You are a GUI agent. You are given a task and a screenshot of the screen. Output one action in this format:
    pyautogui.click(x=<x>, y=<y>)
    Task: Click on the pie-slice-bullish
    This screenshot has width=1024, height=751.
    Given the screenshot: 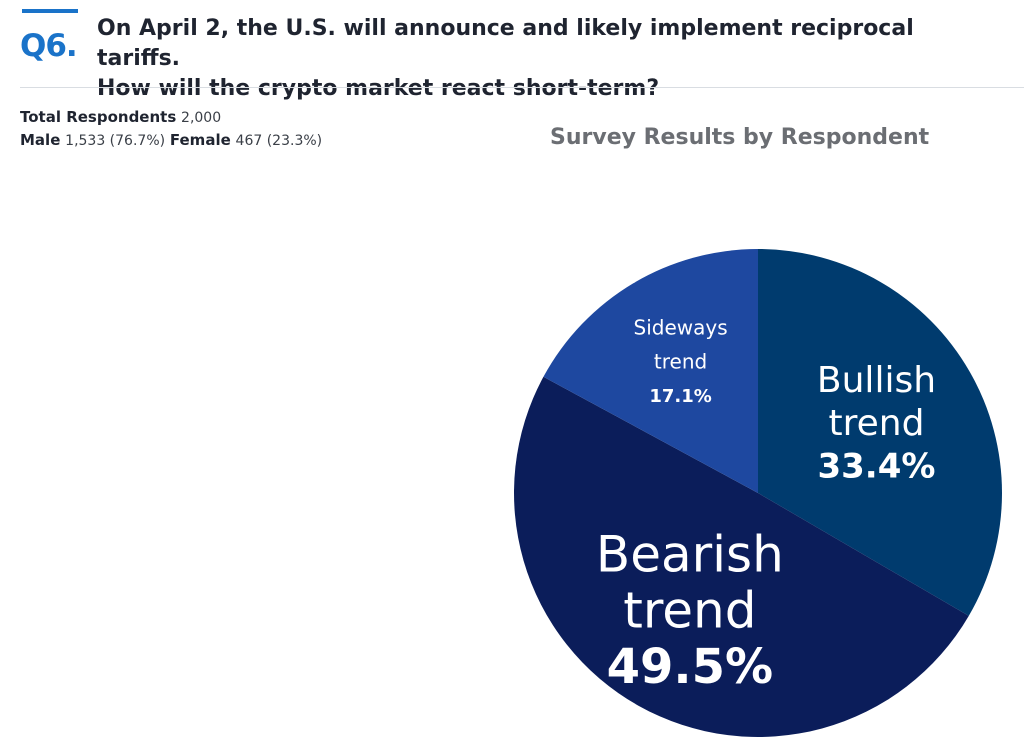 What is the action you would take?
    pyautogui.click(x=880, y=432)
    